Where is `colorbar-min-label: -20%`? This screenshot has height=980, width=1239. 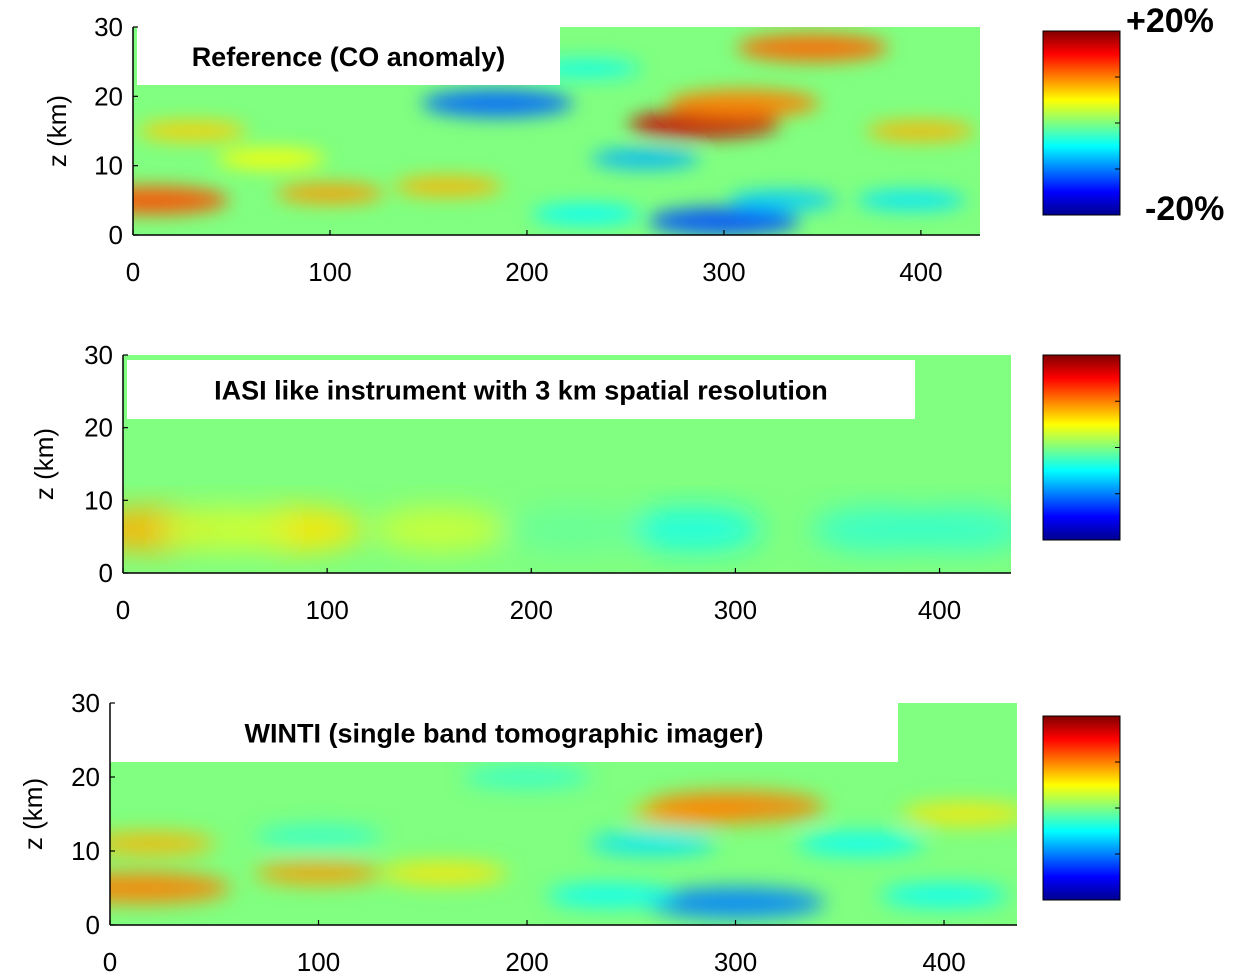 colorbar-min-label: -20% is located at coordinates (1184, 209).